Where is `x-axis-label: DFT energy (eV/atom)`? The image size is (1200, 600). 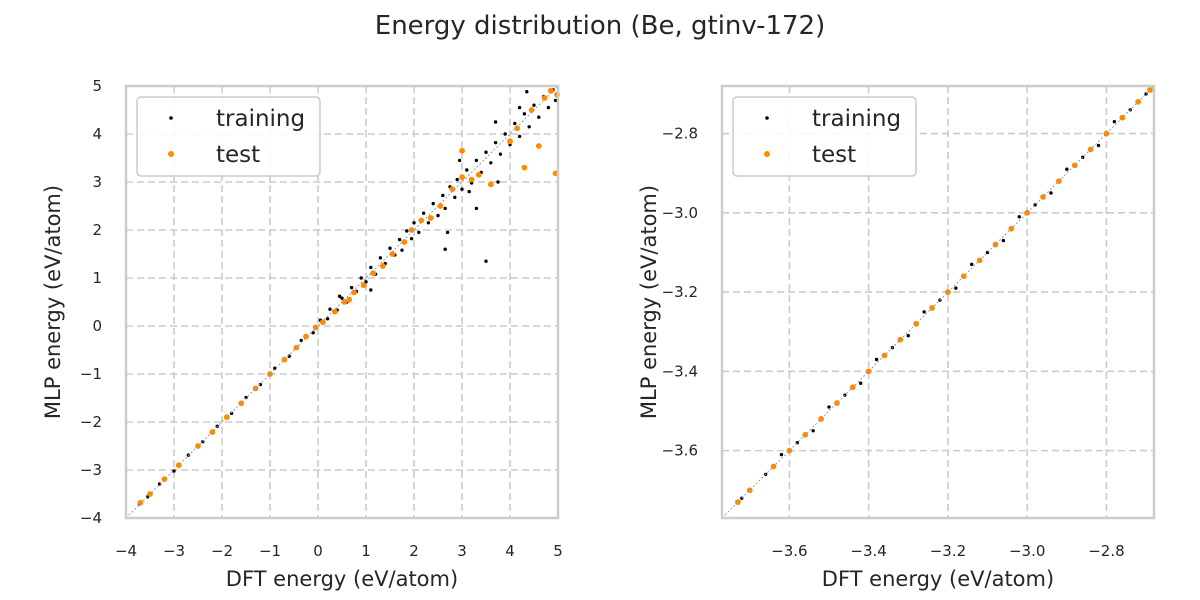 x-axis-label: DFT energy (eV/atom) is located at coordinates (342, 579).